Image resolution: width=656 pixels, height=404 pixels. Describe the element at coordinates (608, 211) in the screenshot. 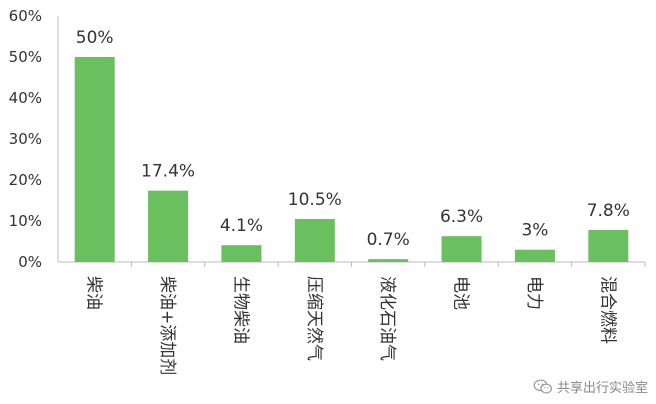

I see `data-label: 7.8%` at that location.